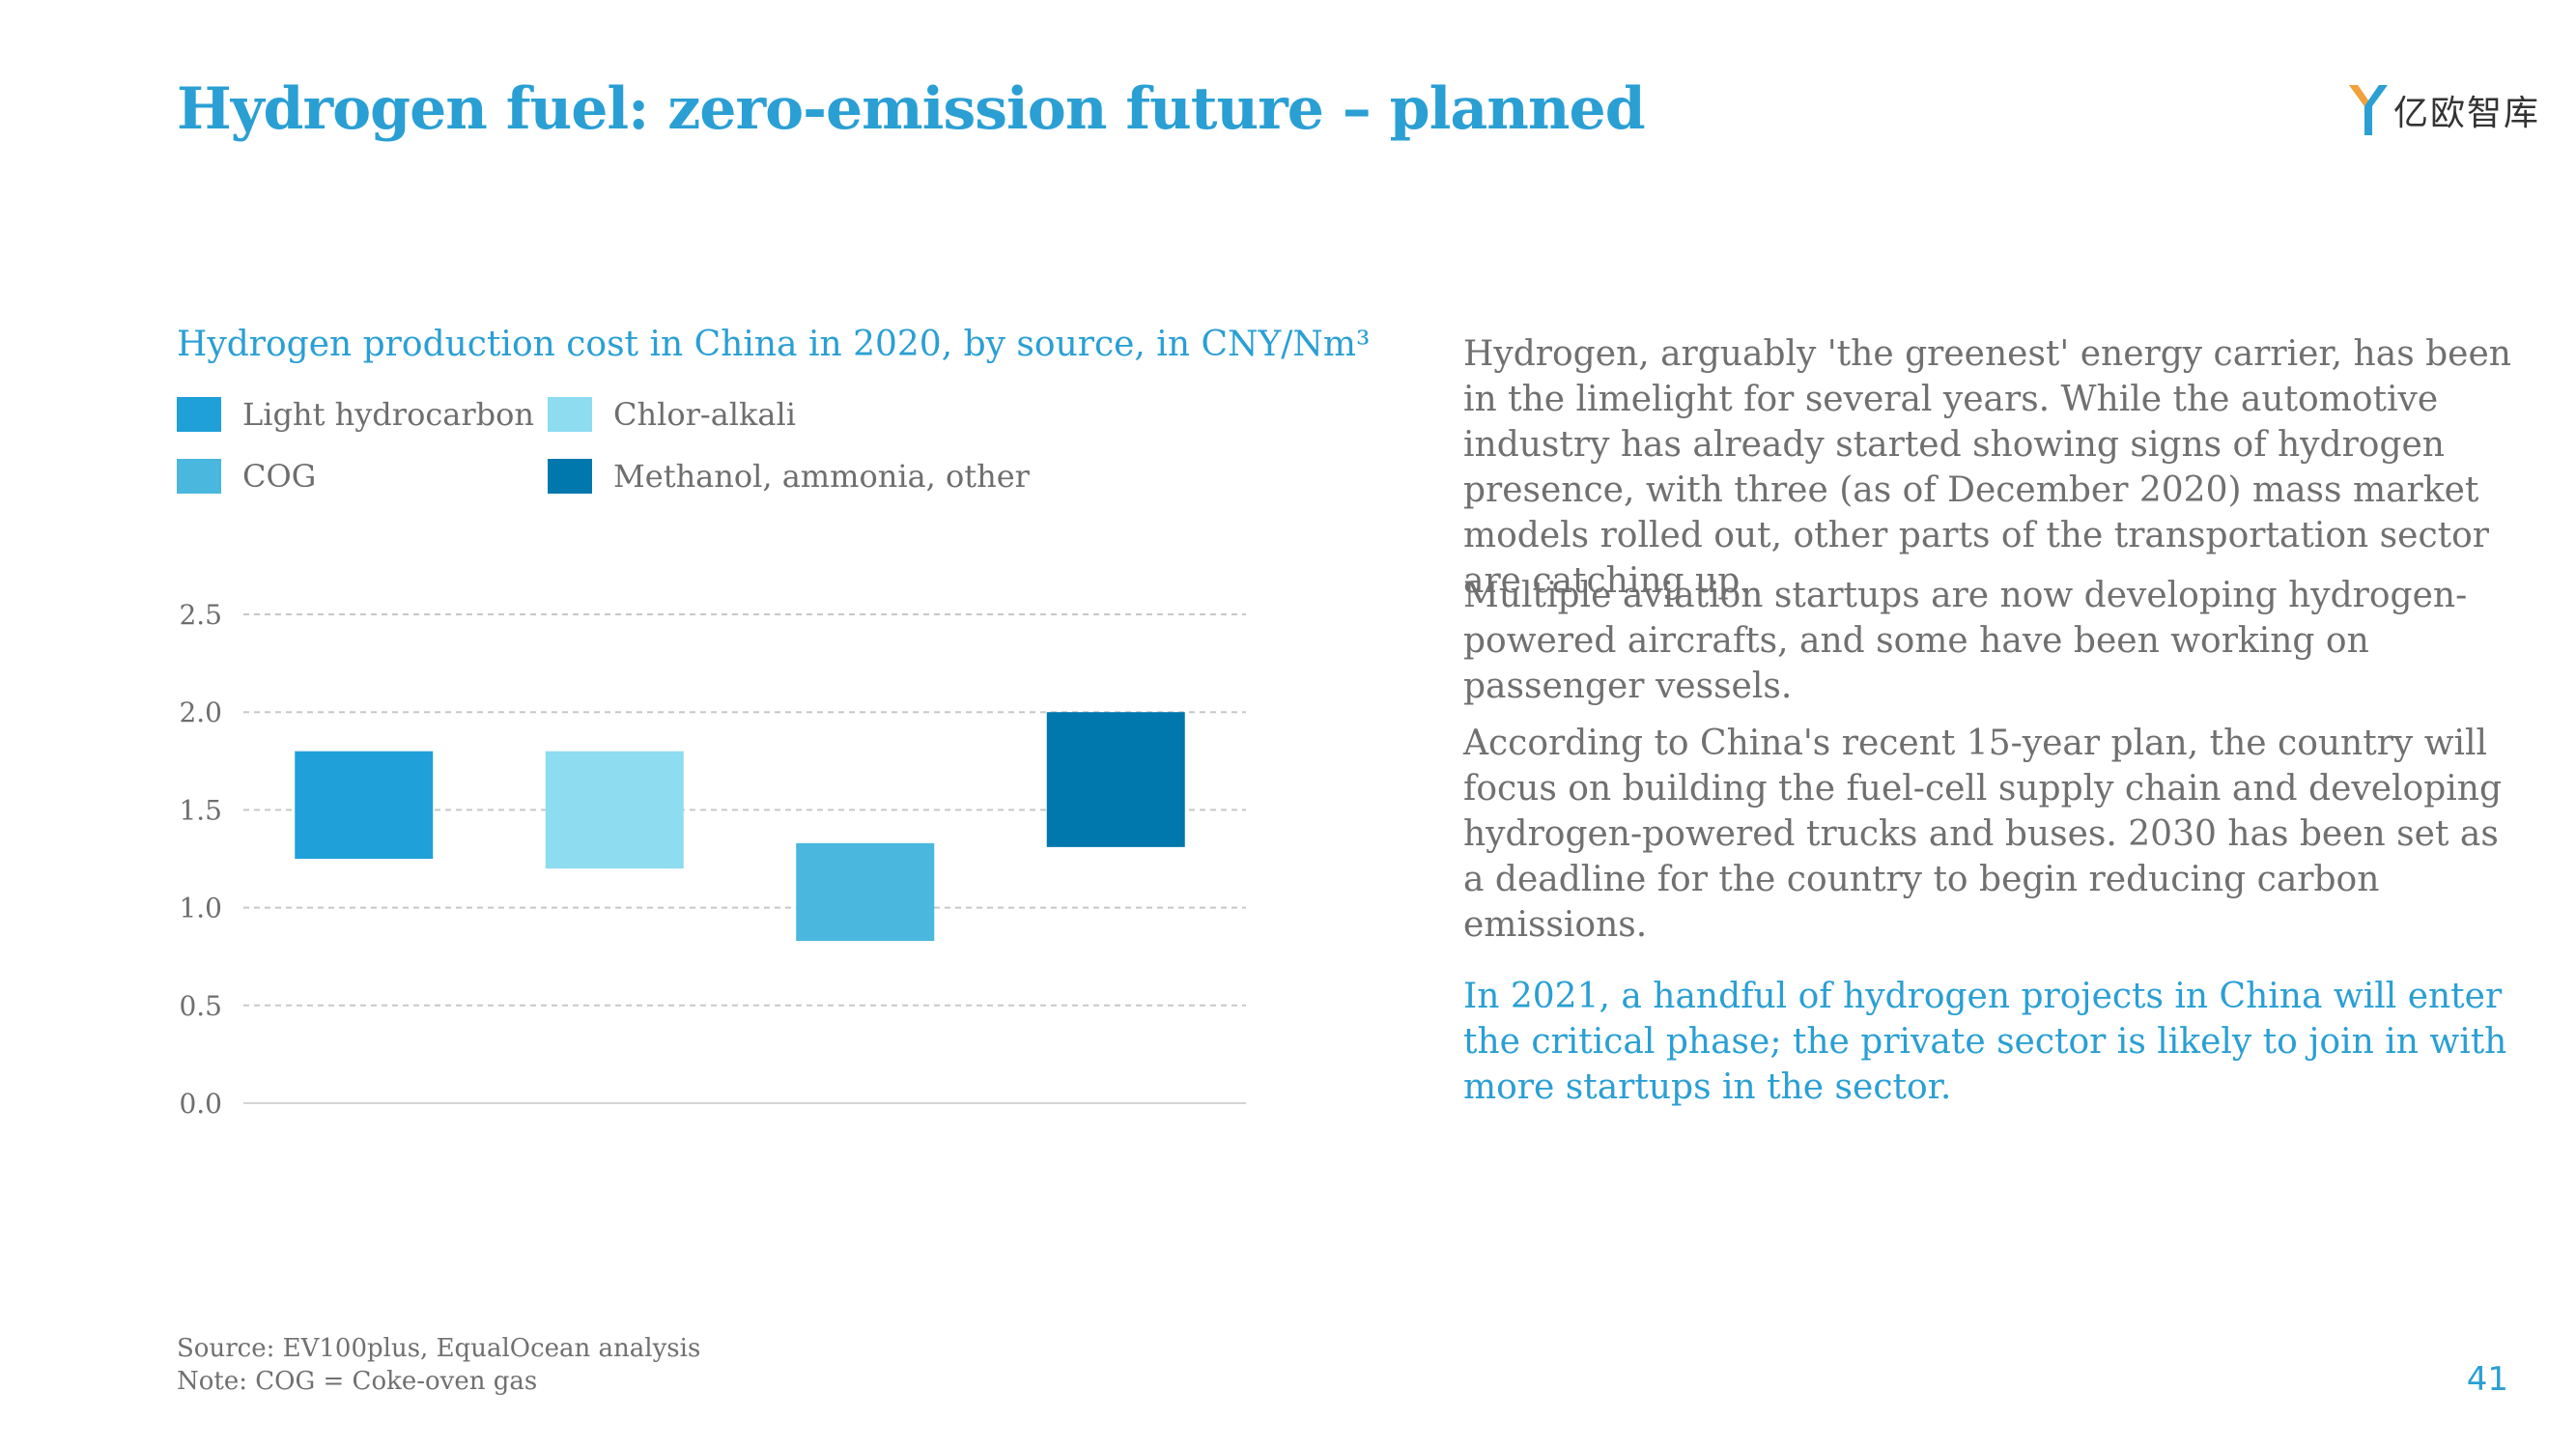 This screenshot has width=2576, height=1449. Describe the element at coordinates (821, 476) in the screenshot. I see `legend-label: Methanol, ammonia, other` at that location.